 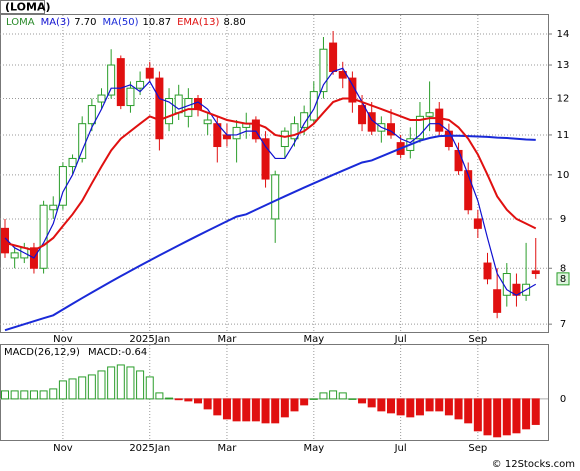 What do you see at coordinates (120, 22) in the screenshot?
I see `legend-name: MA(50)` at bounding box center [120, 22].